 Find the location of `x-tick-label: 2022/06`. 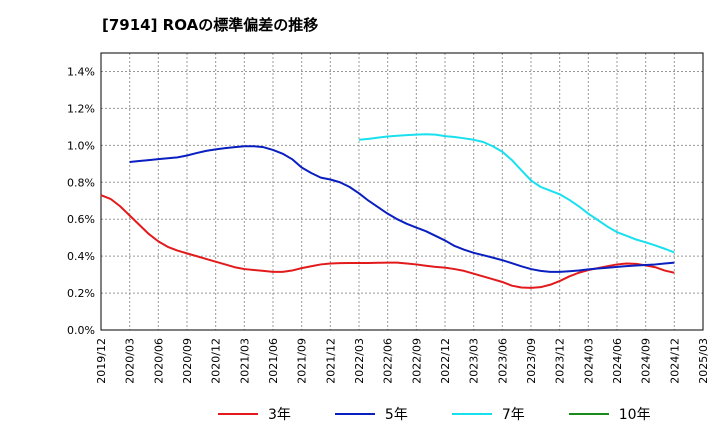

x-tick-label: 2022/06 is located at coordinates (388, 361).